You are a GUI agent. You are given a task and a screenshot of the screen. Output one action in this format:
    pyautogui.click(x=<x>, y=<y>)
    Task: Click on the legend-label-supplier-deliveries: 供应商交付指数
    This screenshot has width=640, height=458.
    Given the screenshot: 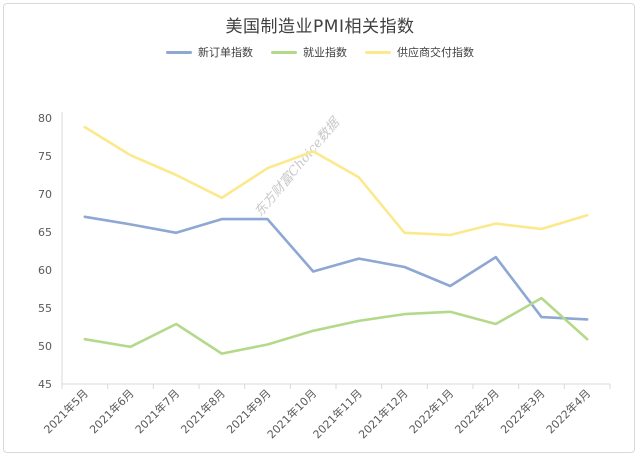 What is the action you would take?
    pyautogui.click(x=435, y=52)
    